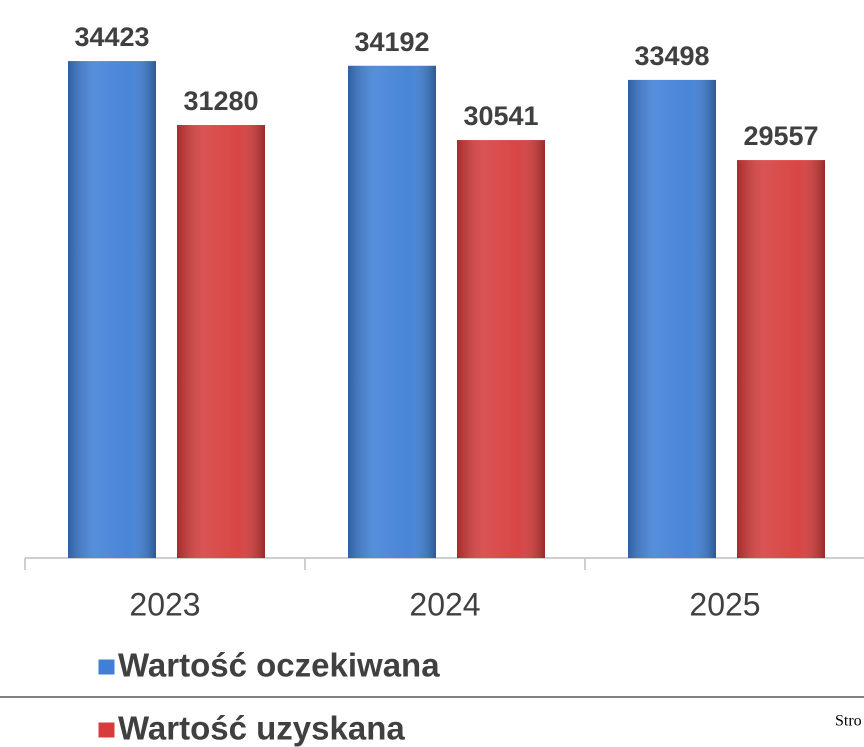 The height and width of the screenshot is (747, 864). I want to click on footer-text: Stro, so click(848, 721).